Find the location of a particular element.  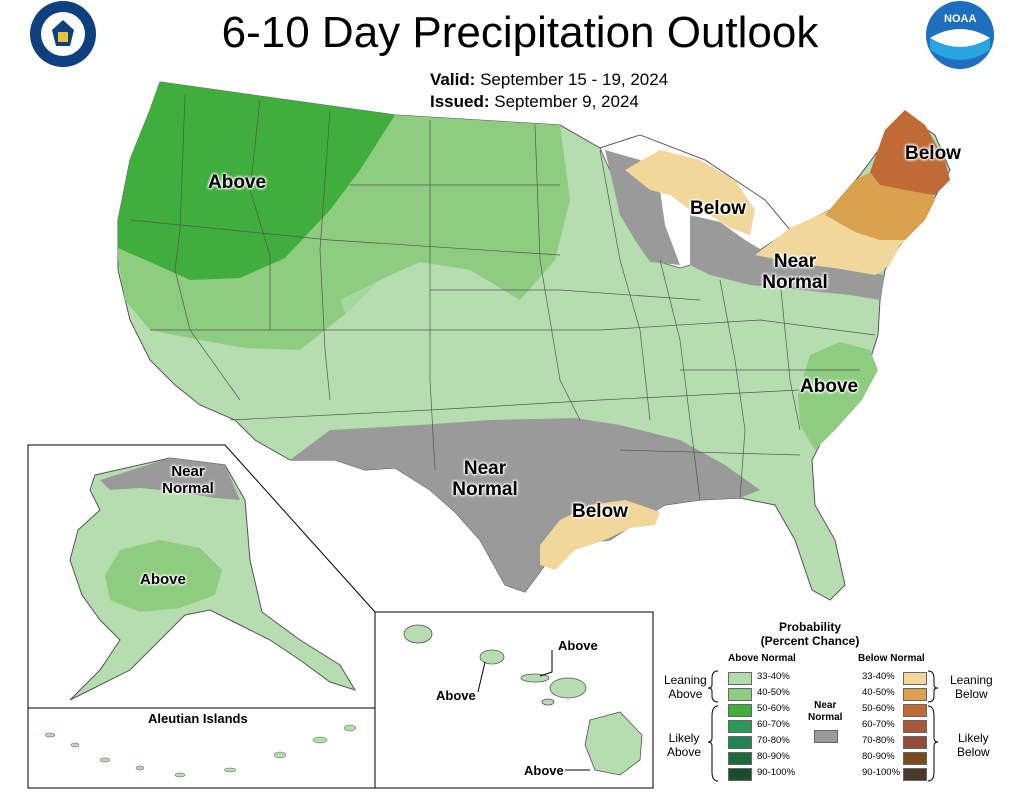

near-normal-south is located at coordinates (525, 505).